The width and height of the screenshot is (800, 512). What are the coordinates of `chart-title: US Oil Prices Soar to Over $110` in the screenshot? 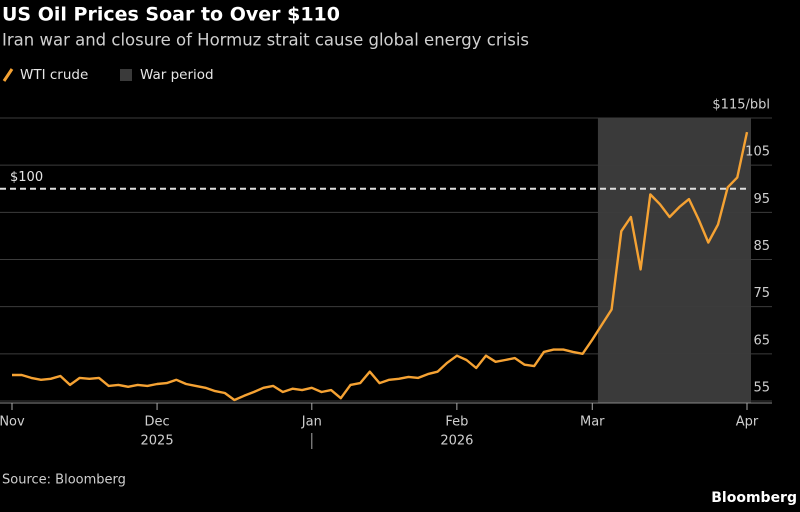 It's located at (171, 15).